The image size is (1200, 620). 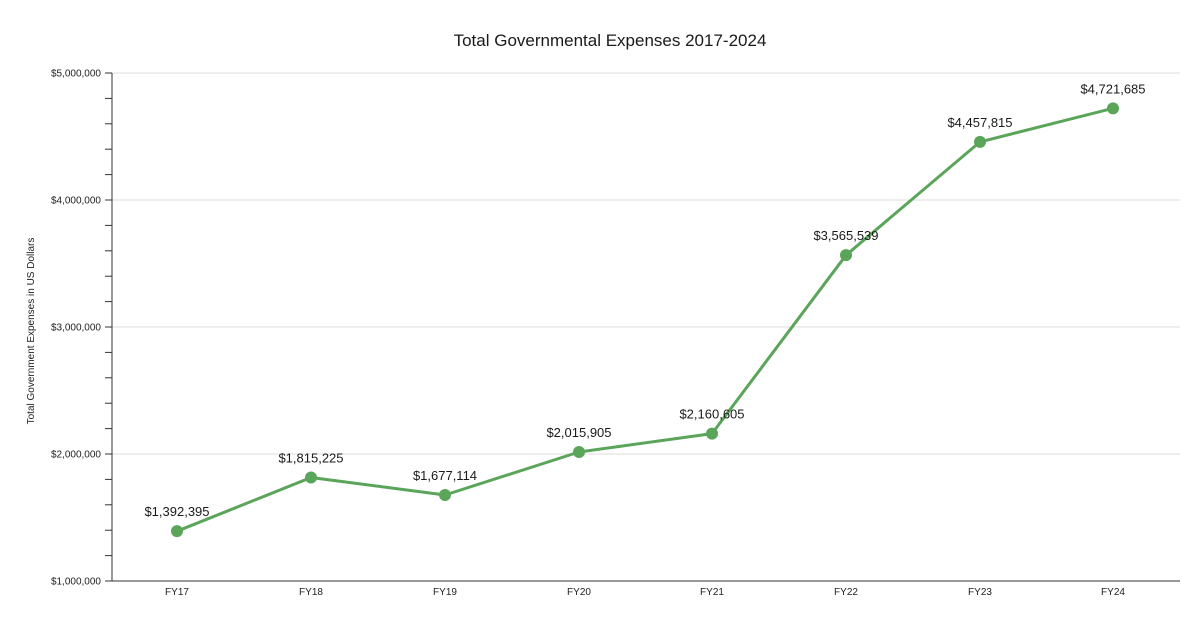 What do you see at coordinates (980, 592) in the screenshot?
I see `x-tick-label: FY23` at bounding box center [980, 592].